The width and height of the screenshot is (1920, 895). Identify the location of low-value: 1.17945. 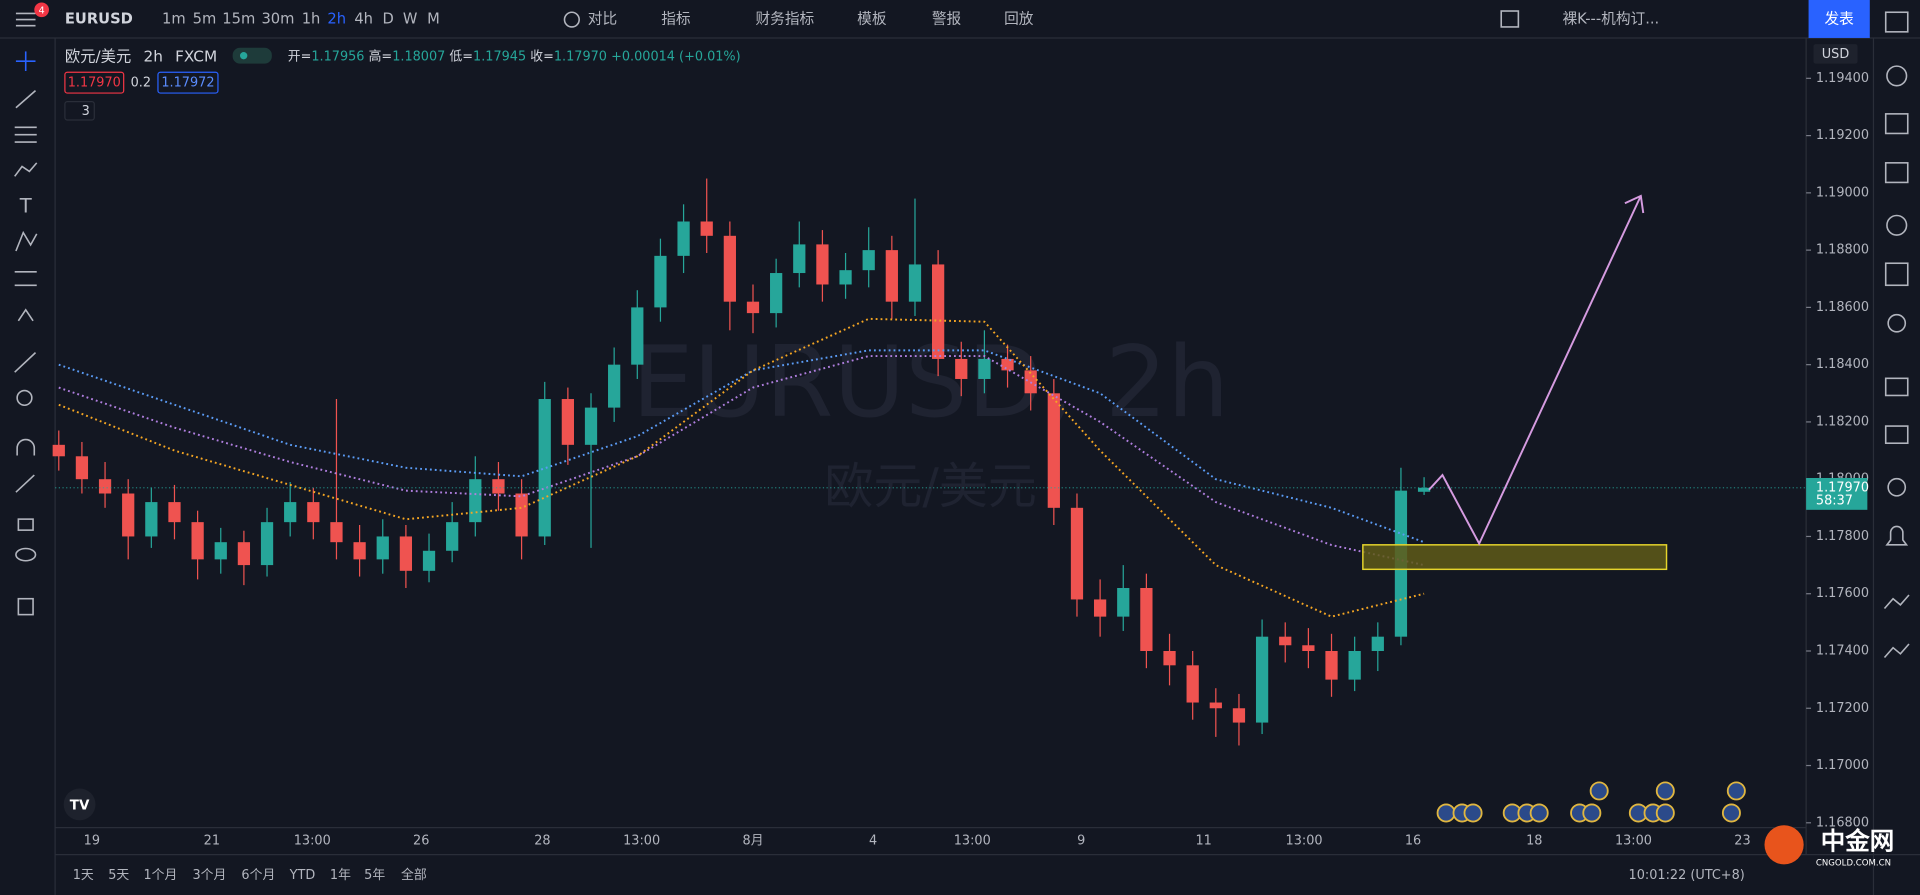
(499, 56).